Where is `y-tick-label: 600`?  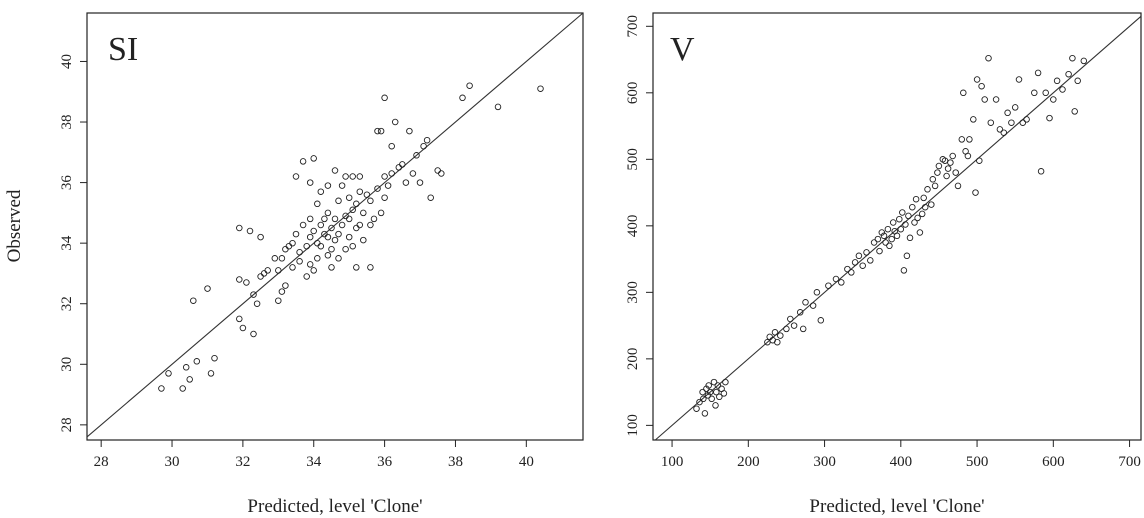
y-tick-label: 600 is located at coordinates (633, 93).